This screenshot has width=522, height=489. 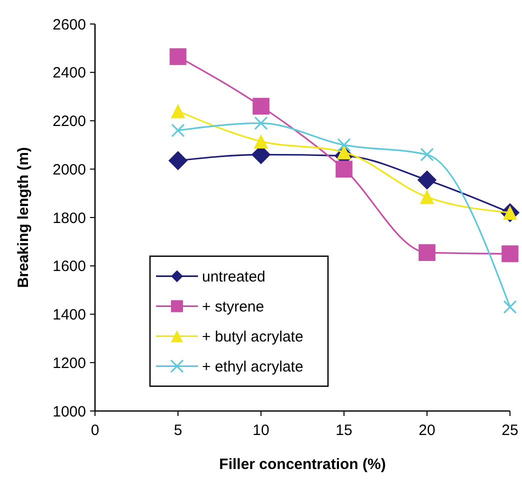 What do you see at coordinates (427, 430) in the screenshot?
I see `x-tick-label: 20` at bounding box center [427, 430].